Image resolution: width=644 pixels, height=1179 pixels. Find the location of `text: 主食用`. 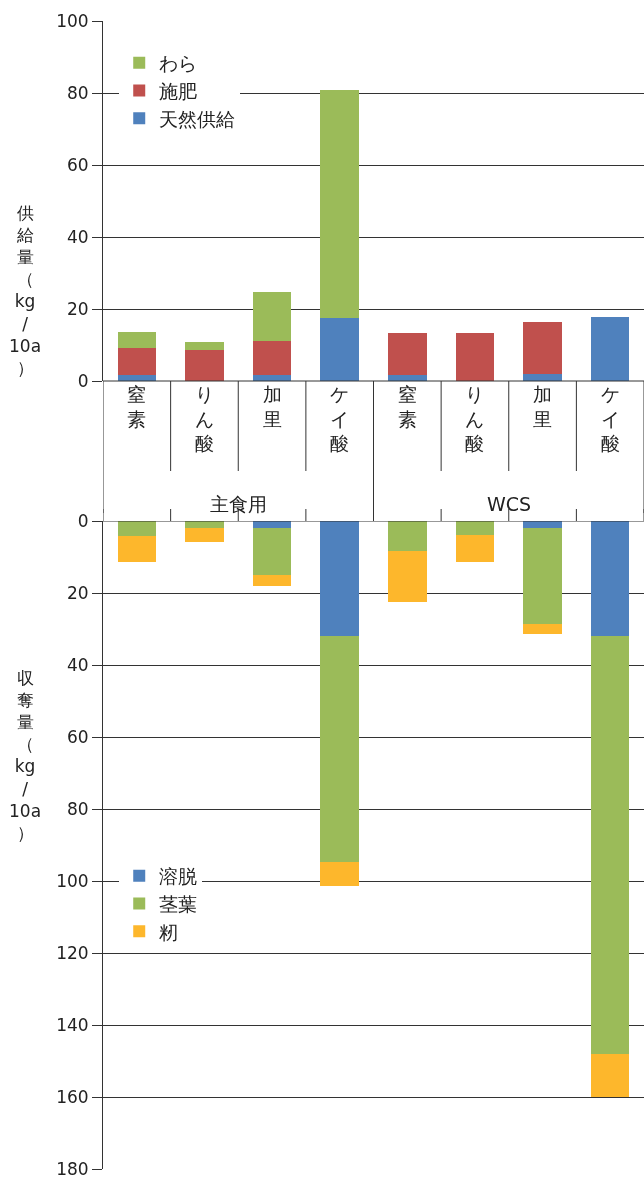

text: 主食用 is located at coordinates (238, 504).